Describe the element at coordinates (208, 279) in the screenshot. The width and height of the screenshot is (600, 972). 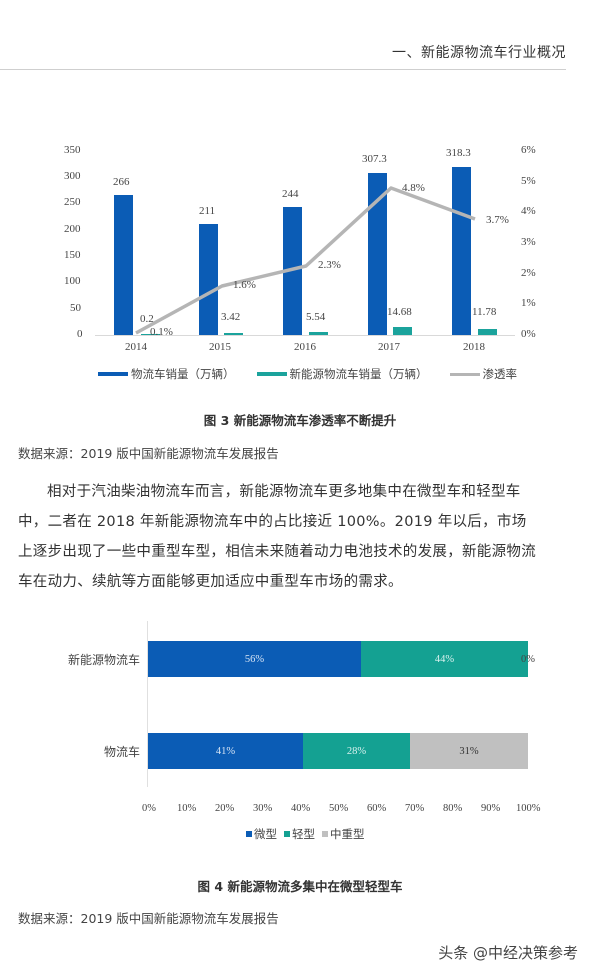
I see `bar-logistics-2015` at that location.